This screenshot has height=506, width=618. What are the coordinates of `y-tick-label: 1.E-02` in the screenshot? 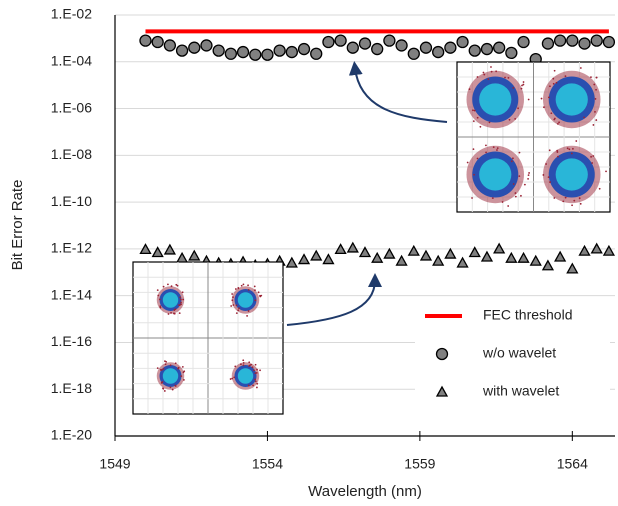 It's located at (71, 14).